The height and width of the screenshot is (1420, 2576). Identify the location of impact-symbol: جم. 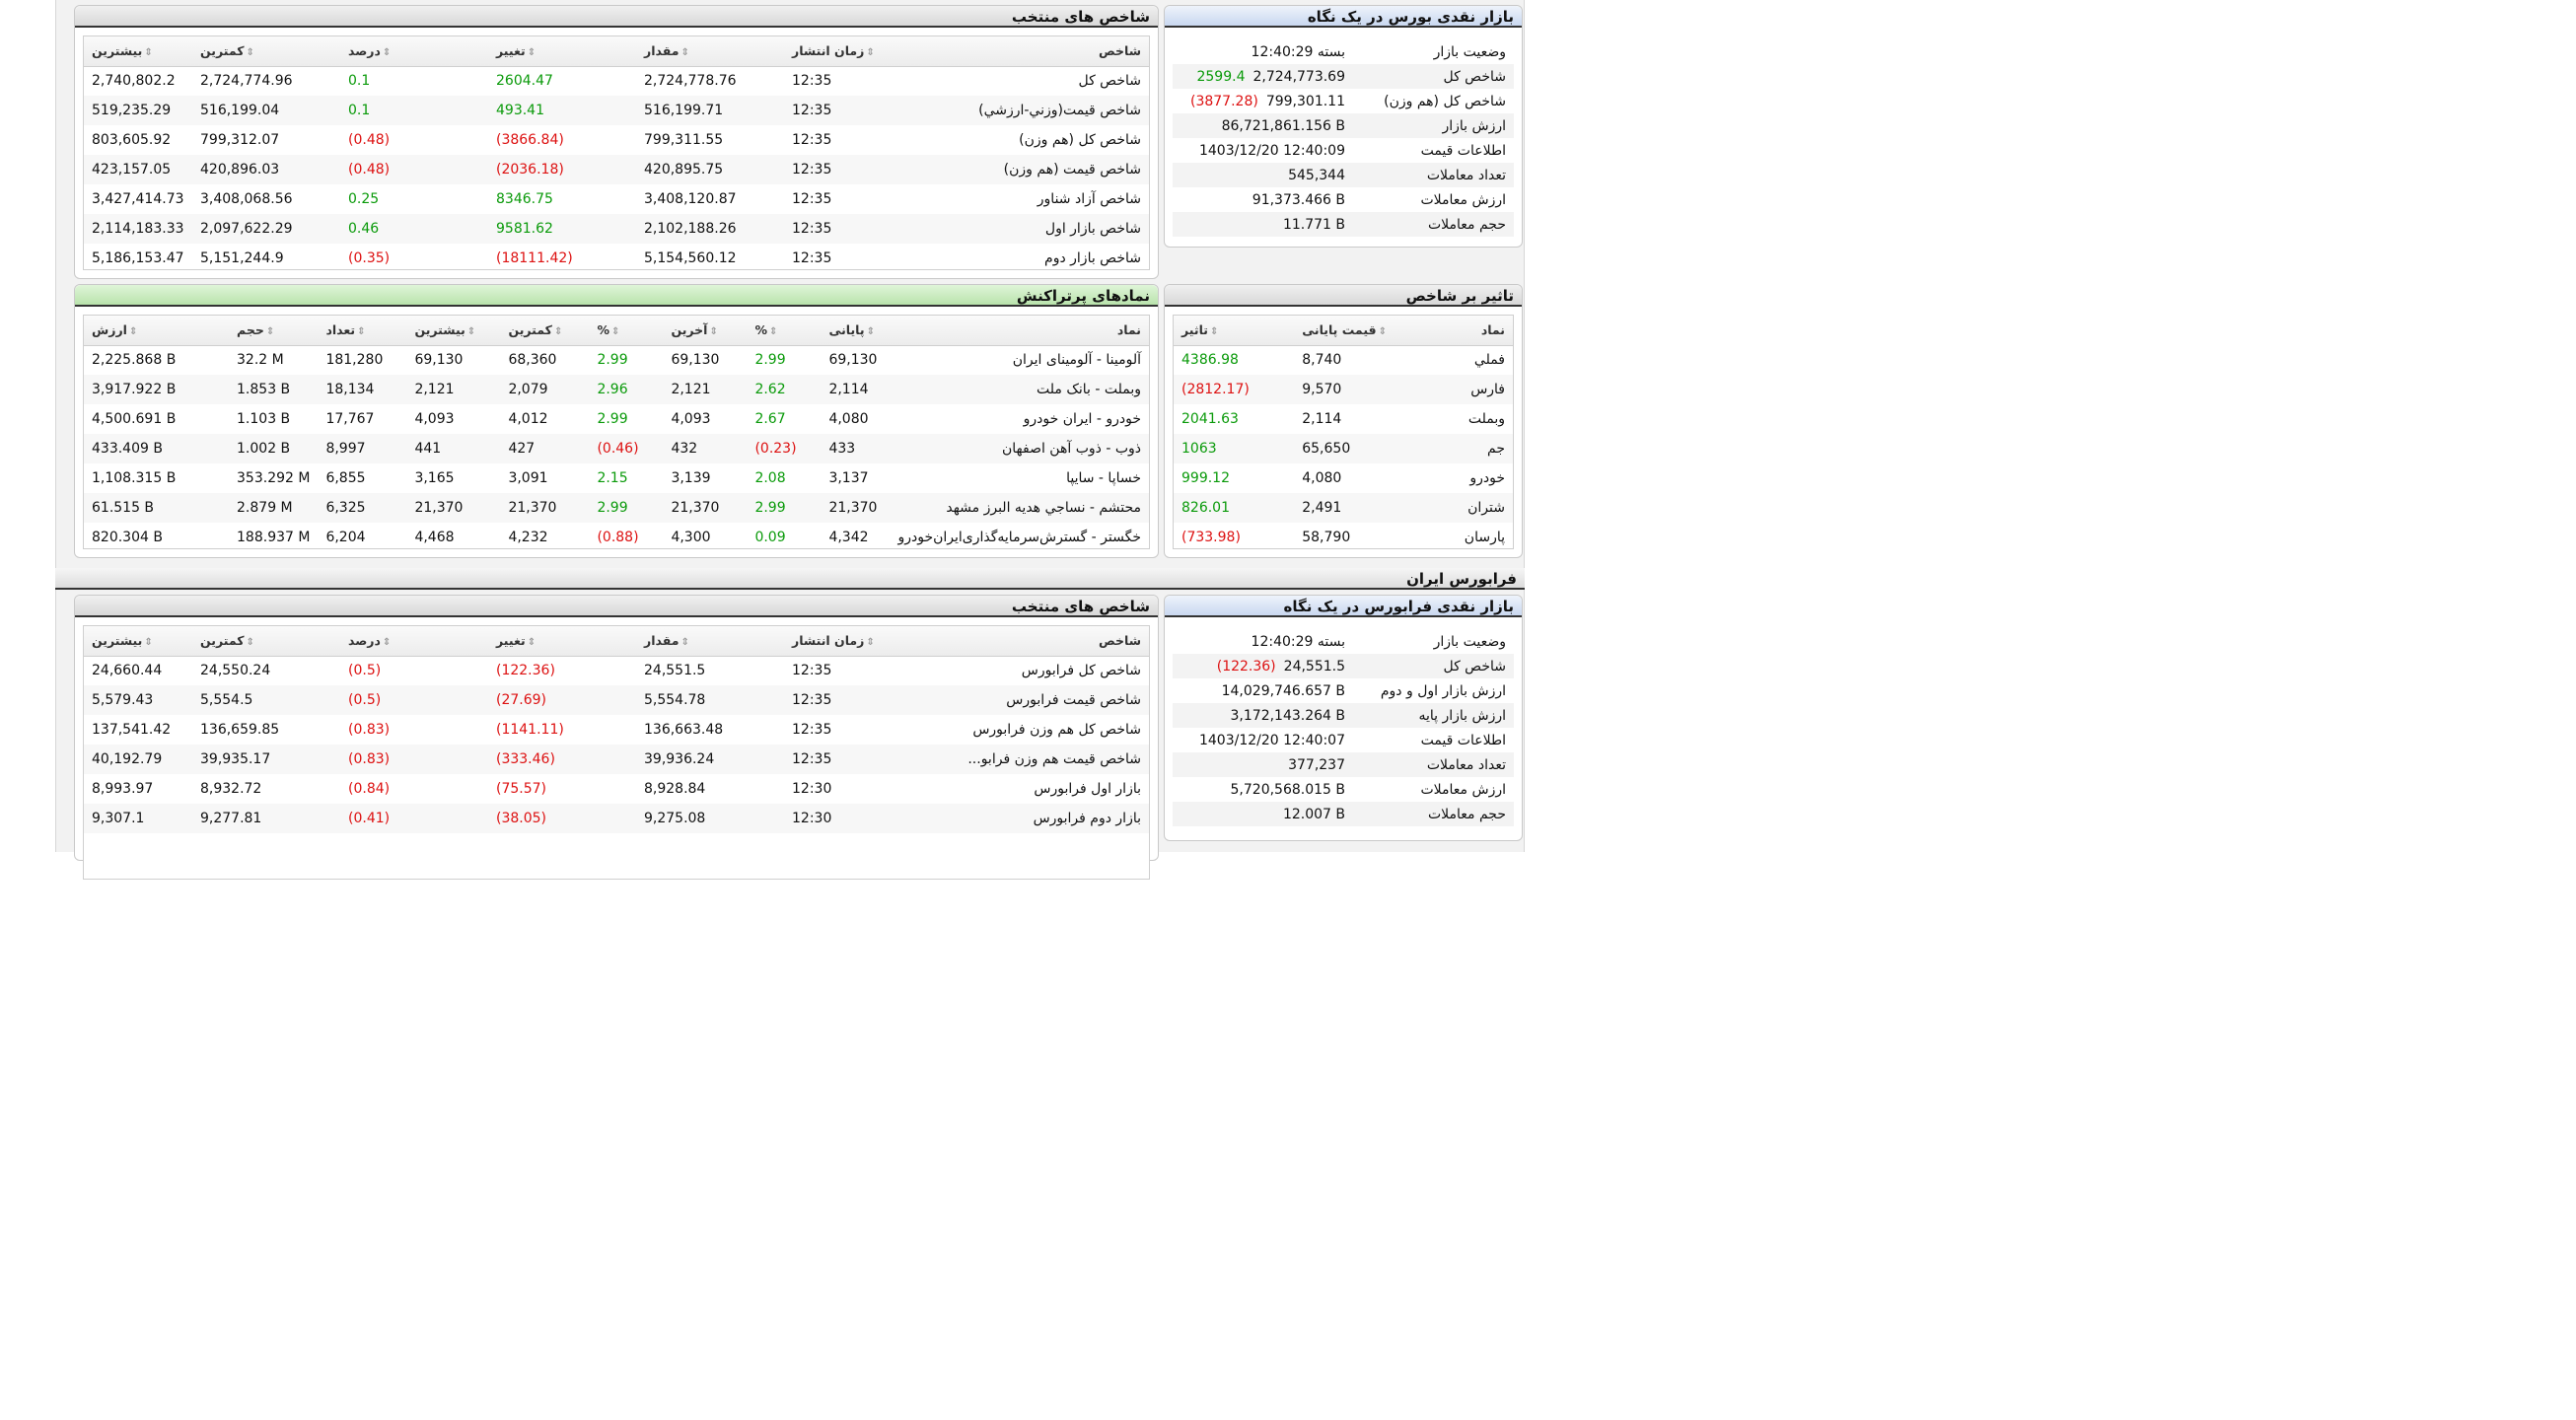
(1454, 448).